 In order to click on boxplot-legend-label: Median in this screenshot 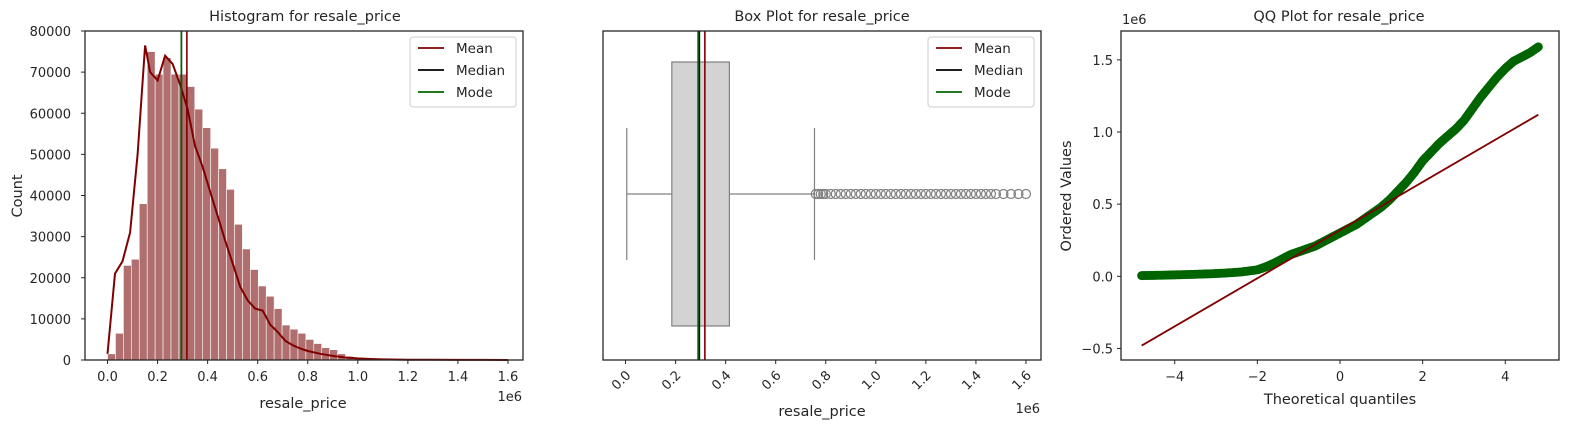, I will do `click(998, 71)`.